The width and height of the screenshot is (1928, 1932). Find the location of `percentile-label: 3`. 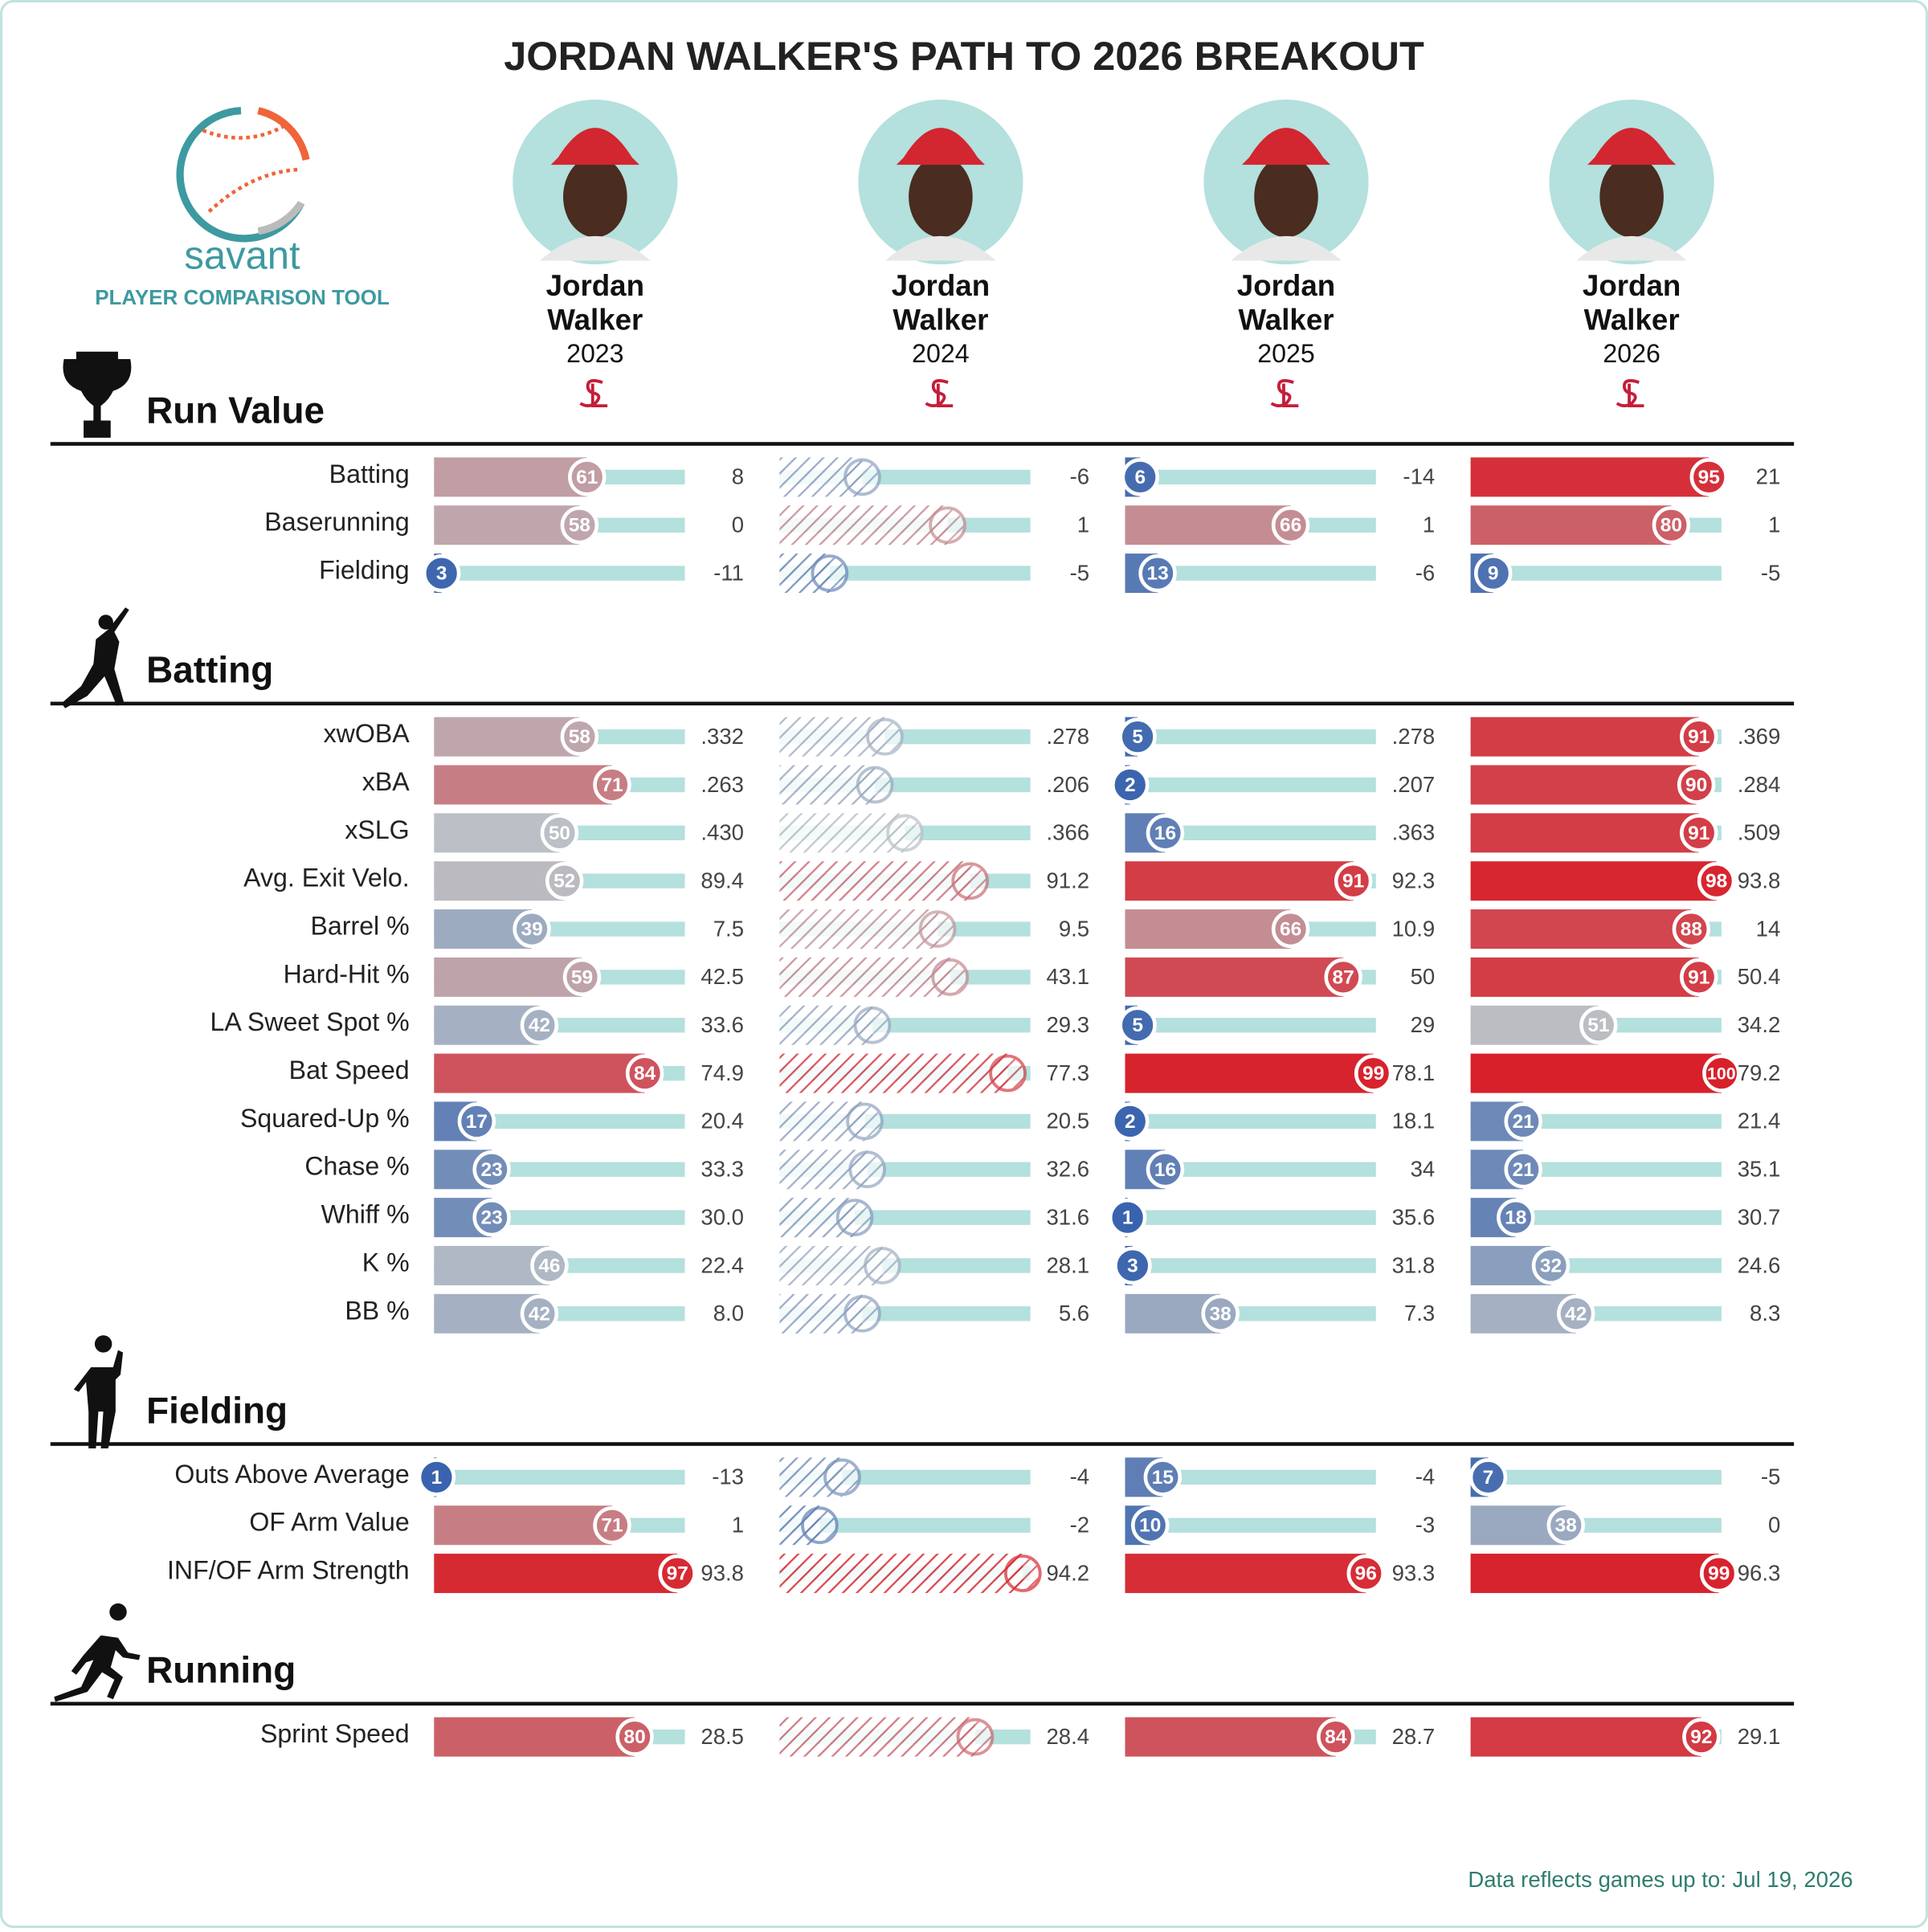

percentile-label: 3 is located at coordinates (1132, 1265).